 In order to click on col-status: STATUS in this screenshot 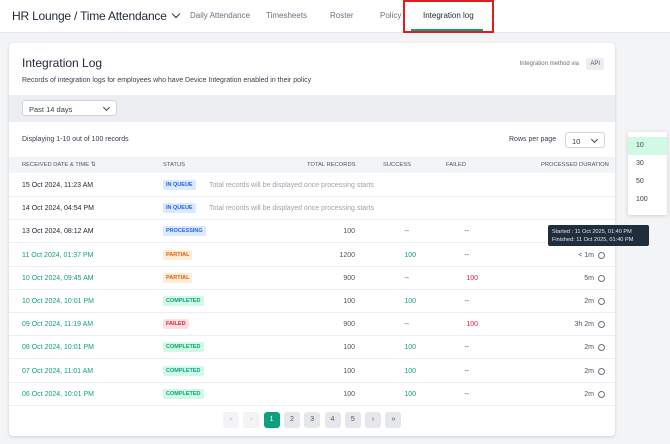, I will do `click(174, 165)`.